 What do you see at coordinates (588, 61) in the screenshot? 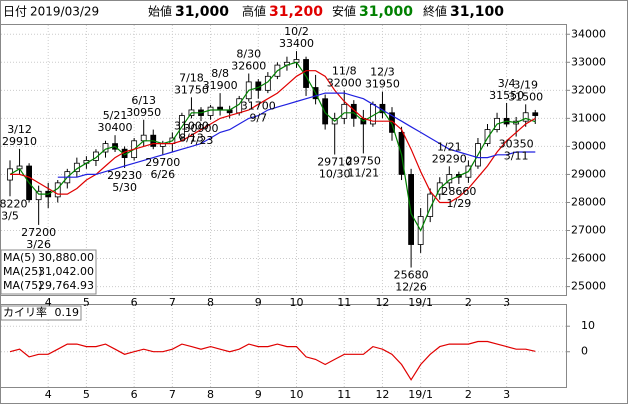
I see `y-tick-label: 33000` at bounding box center [588, 61].